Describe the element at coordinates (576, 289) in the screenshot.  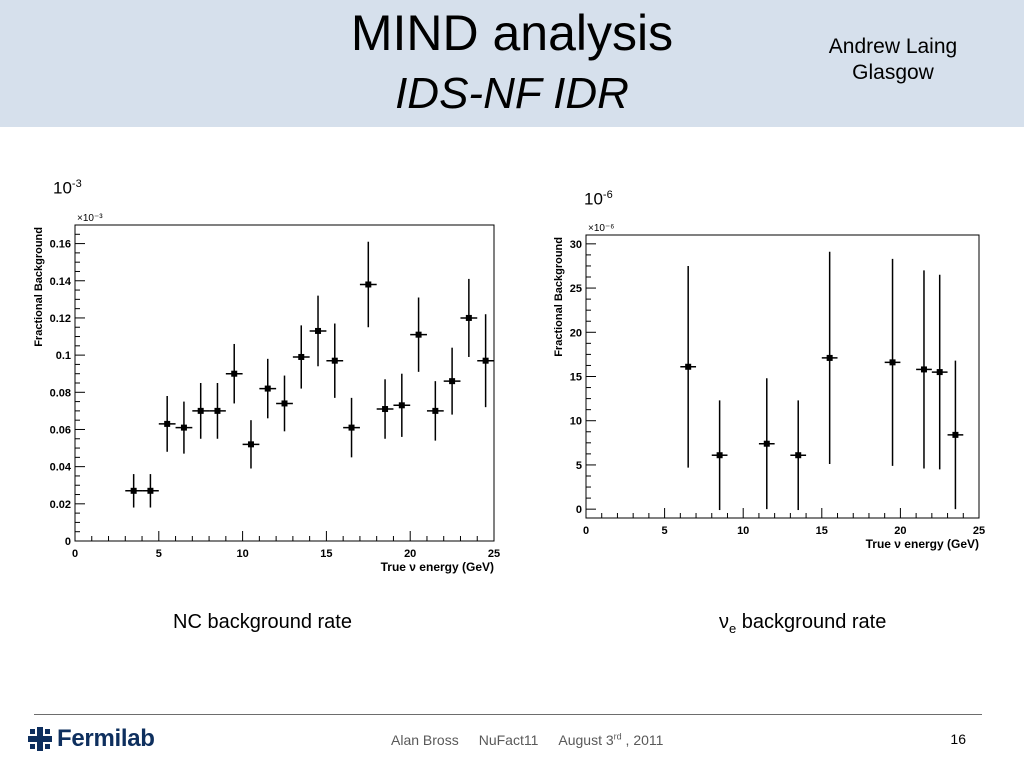
I see `y-tick-label: 25` at that location.